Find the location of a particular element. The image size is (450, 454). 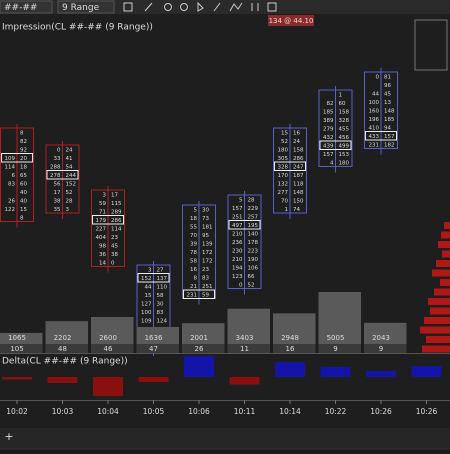

icon-bars is located at coordinates (128, 7).